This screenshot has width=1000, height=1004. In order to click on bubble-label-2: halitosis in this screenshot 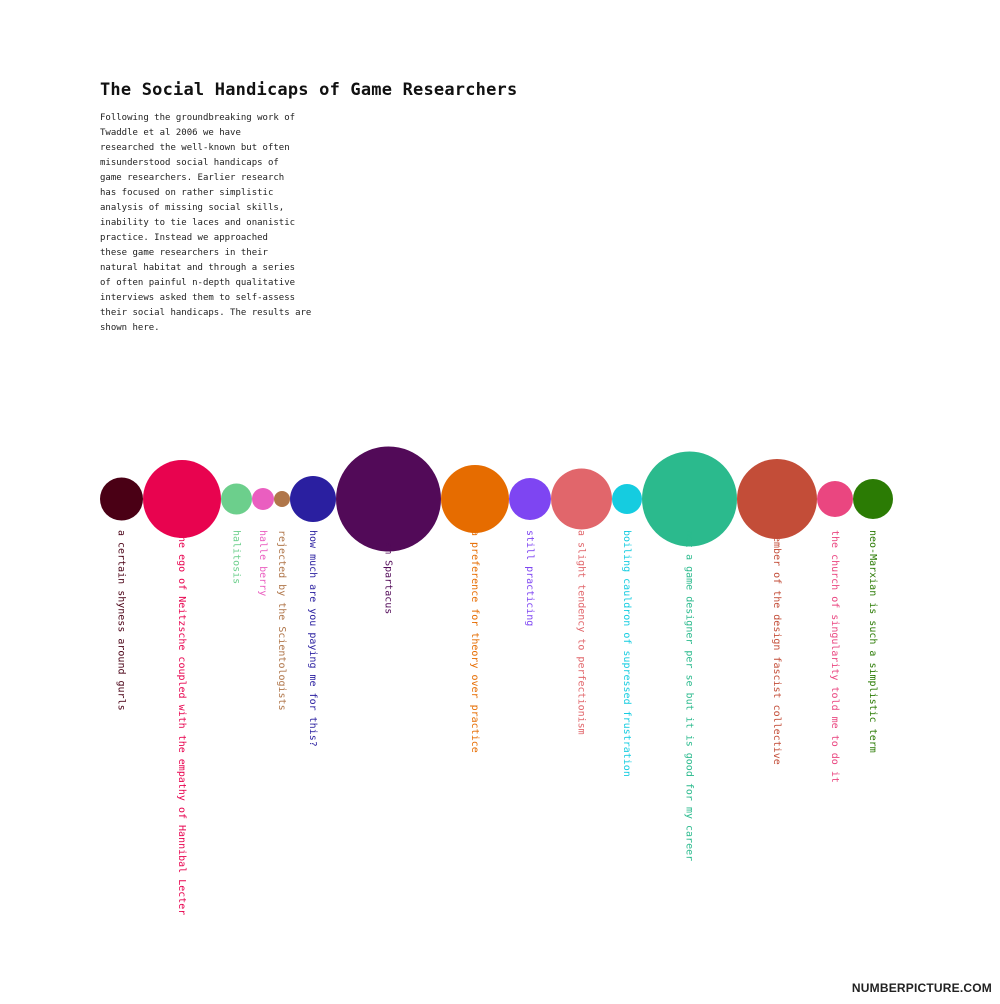, I will do `click(236, 557)`.